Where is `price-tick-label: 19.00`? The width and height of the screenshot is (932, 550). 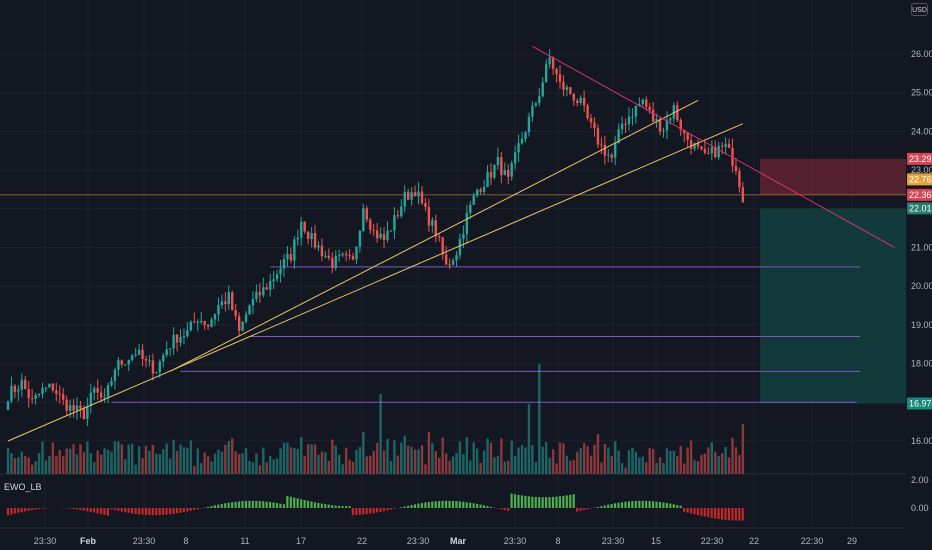 price-tick-label: 19.00 is located at coordinates (921, 325).